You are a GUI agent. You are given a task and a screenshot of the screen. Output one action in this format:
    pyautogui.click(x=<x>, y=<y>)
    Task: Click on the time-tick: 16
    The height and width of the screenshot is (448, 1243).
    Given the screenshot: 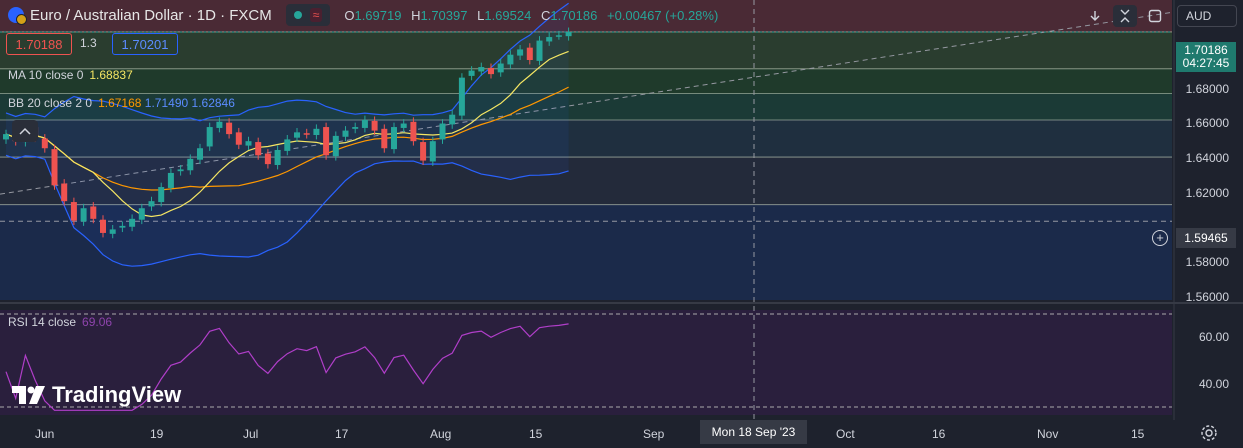 What is the action you would take?
    pyautogui.click(x=939, y=434)
    